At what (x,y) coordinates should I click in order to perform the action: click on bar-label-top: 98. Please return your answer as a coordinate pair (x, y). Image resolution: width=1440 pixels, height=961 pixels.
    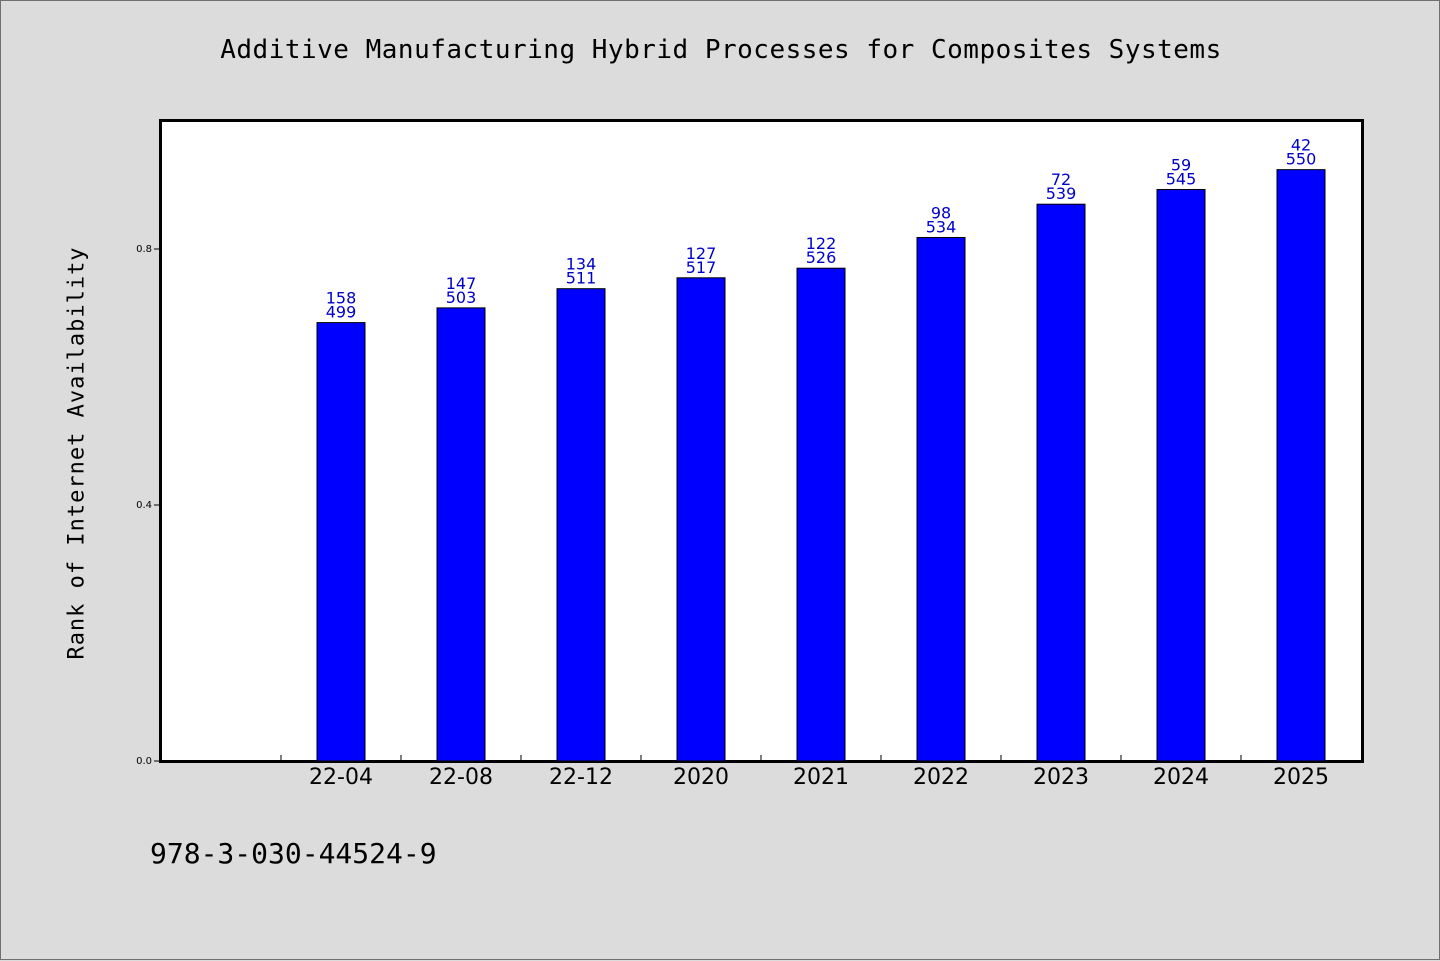
    Looking at the image, I should click on (941, 212).